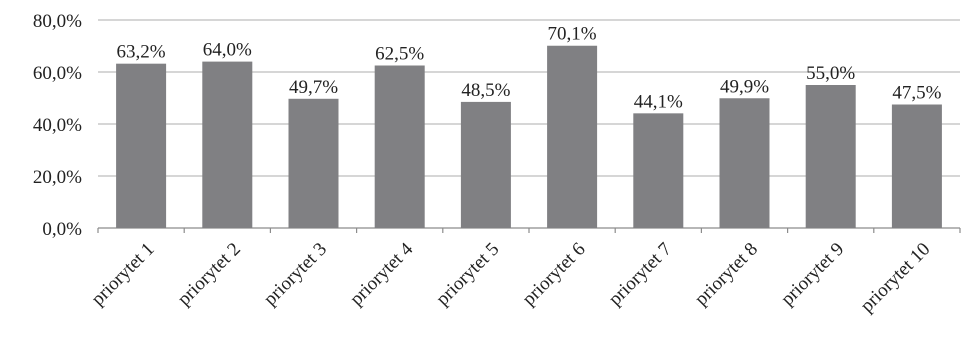  I want to click on category-label: priorytet 9, so click(812, 274).